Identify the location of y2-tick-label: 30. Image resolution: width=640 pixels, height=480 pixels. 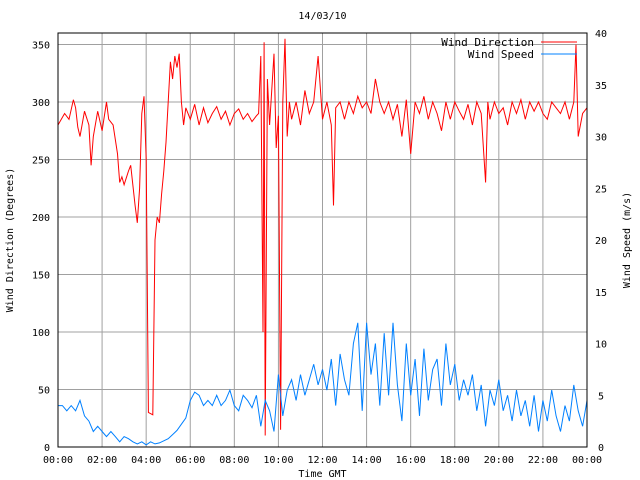
(601, 138).